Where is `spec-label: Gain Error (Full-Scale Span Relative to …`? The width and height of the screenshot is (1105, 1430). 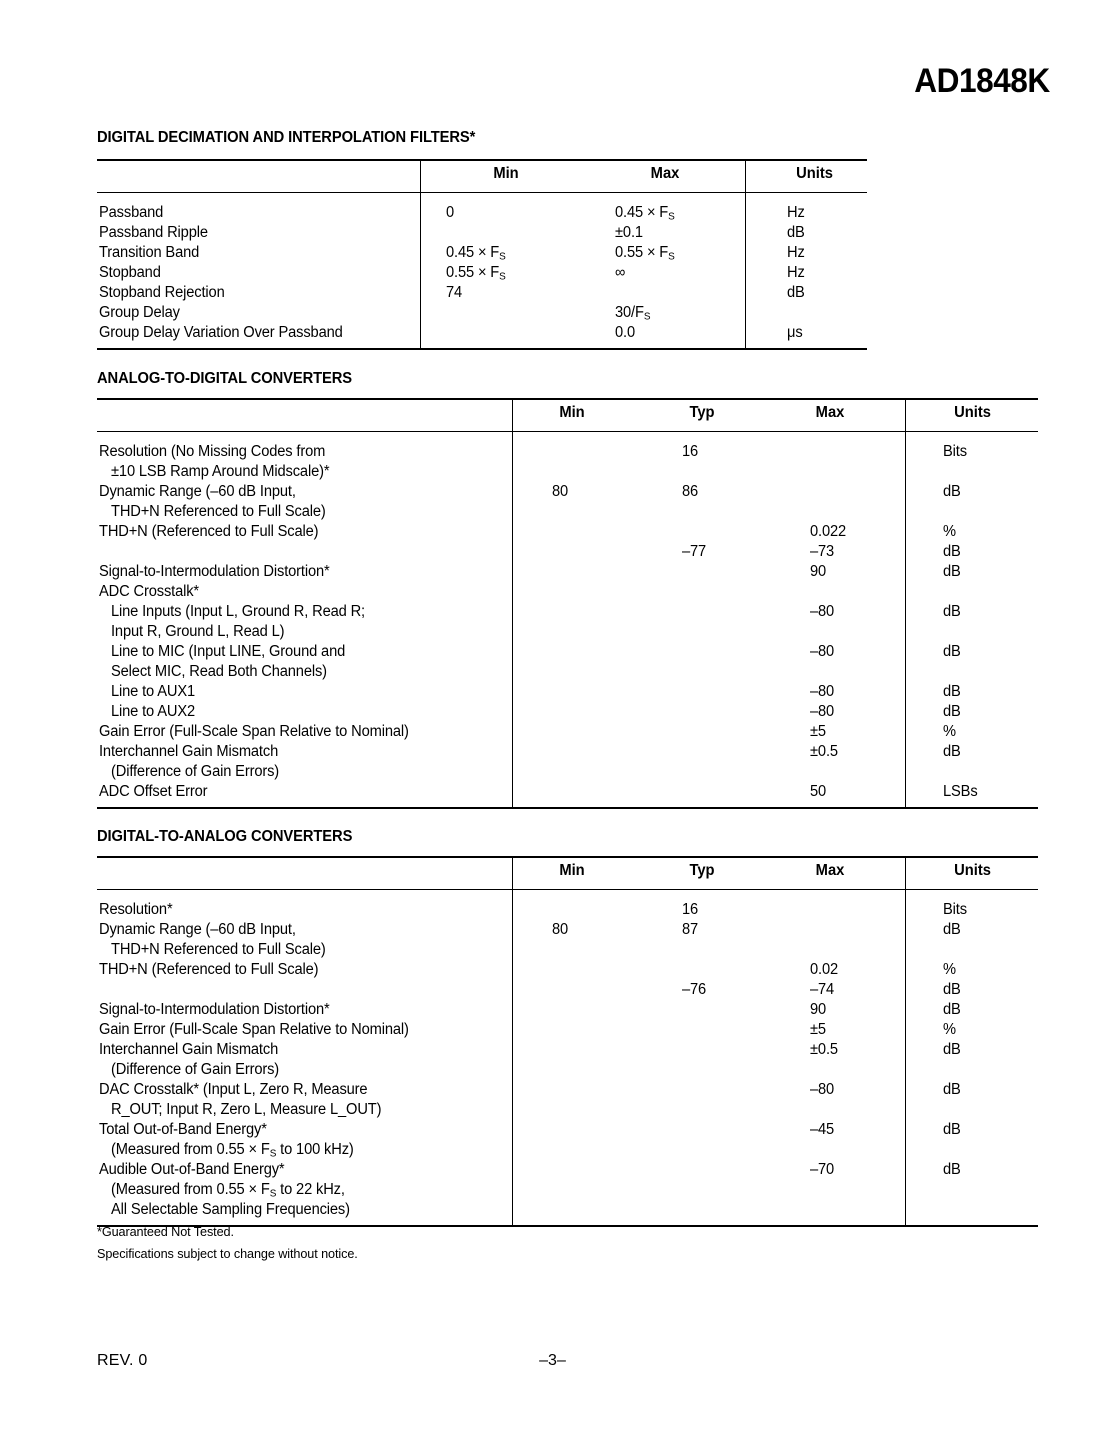 spec-label: Gain Error (Full-Scale Span Relative to … is located at coordinates (254, 1029).